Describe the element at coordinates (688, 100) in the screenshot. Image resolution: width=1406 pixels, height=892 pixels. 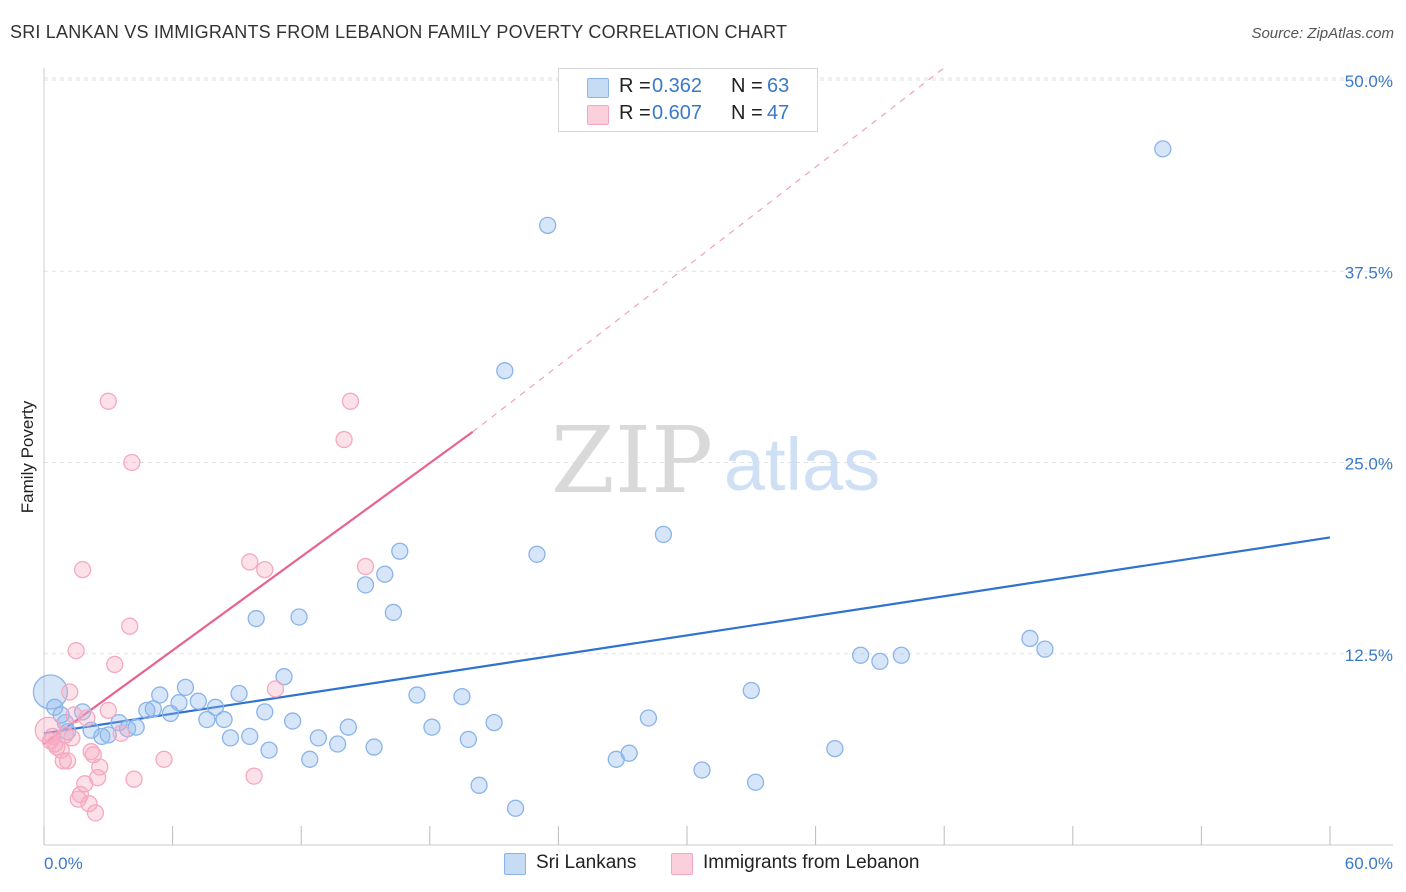
I see `stats-legend: R = 0.362 N = 63 R = 0.607 N = 47` at that location.